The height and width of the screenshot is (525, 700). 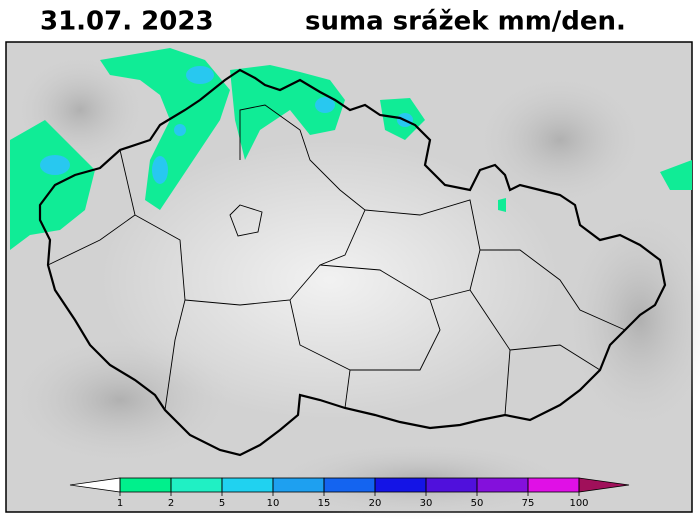 I want to click on colorbar-tick-label: 15, so click(x=324, y=503).